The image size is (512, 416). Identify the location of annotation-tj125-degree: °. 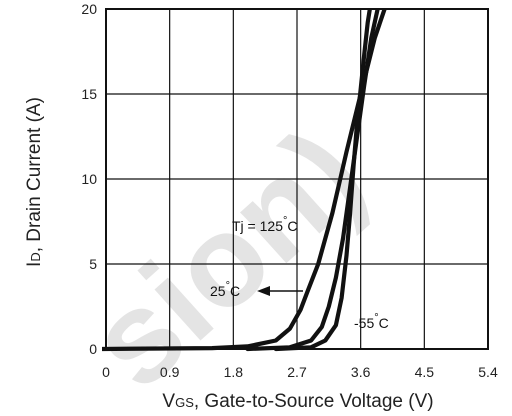
(285, 221).